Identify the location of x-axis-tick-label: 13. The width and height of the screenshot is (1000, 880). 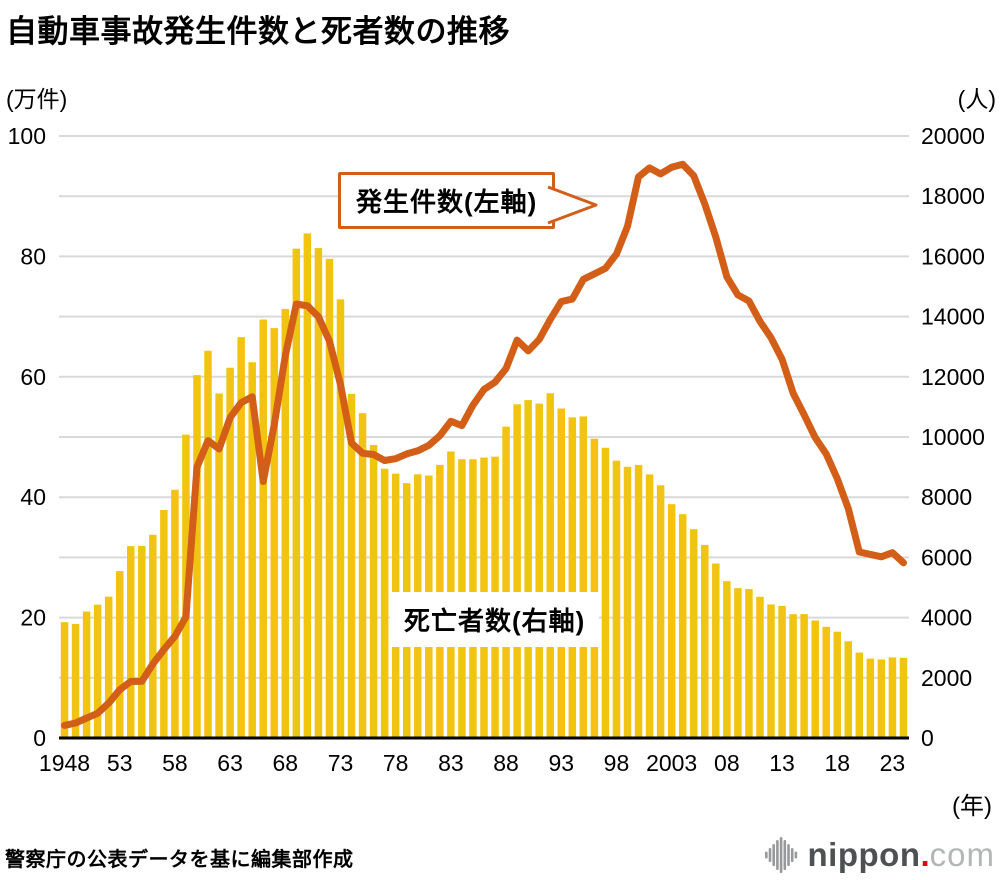
(782, 763).